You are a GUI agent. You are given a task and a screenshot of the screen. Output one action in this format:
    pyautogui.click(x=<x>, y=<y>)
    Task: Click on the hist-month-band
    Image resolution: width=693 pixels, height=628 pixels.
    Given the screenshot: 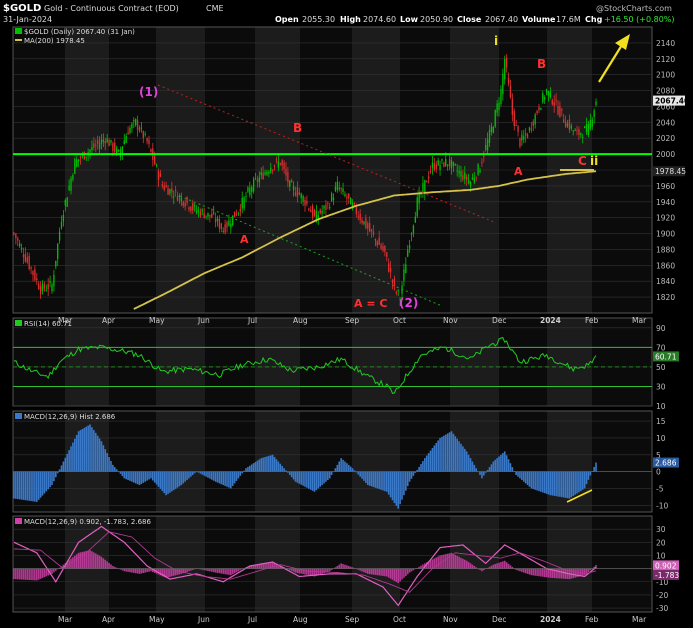 What is the action you would take?
    pyautogui.click(x=474, y=461)
    